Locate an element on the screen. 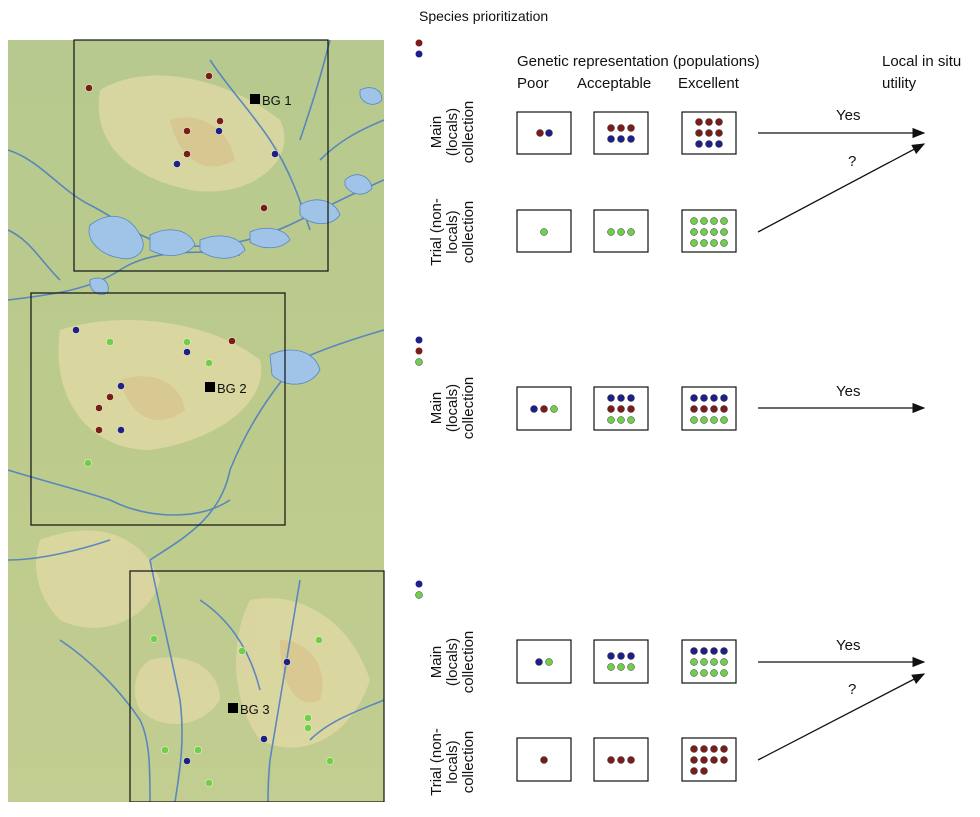  poor-header: Poor is located at coordinates (533, 83).